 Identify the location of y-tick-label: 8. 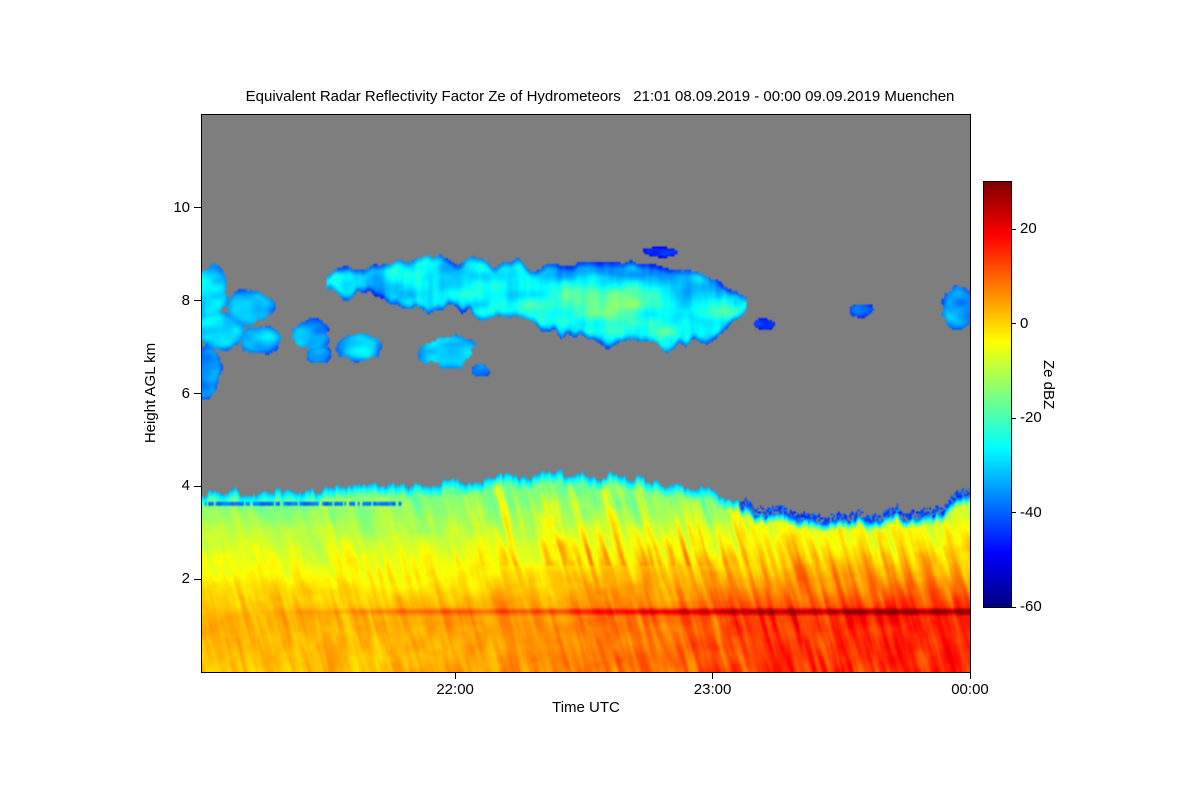
(185, 300).